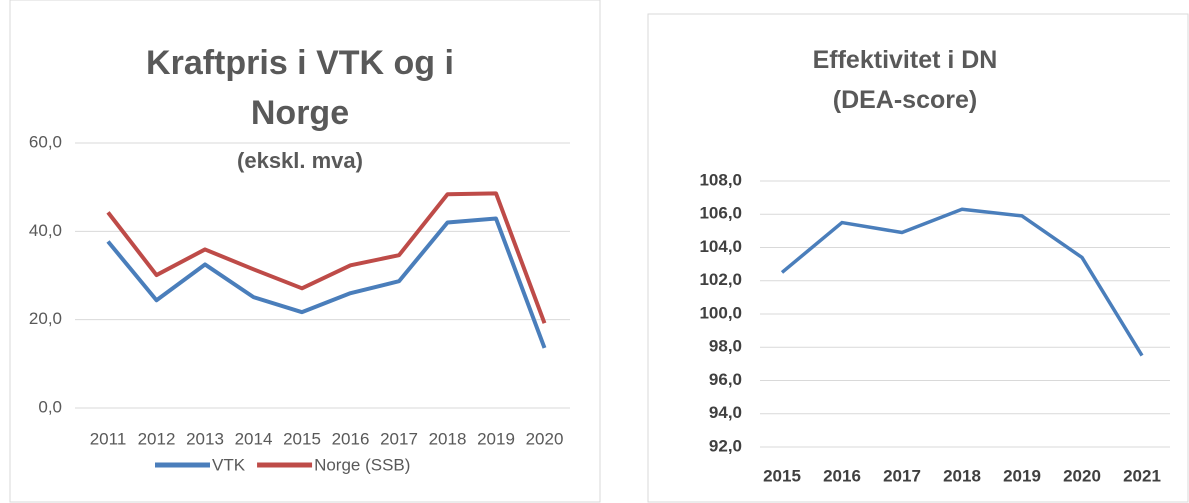 This screenshot has height=503, width=1189. What do you see at coordinates (45, 141) in the screenshot?
I see `y-tick-label: 60,0` at bounding box center [45, 141].